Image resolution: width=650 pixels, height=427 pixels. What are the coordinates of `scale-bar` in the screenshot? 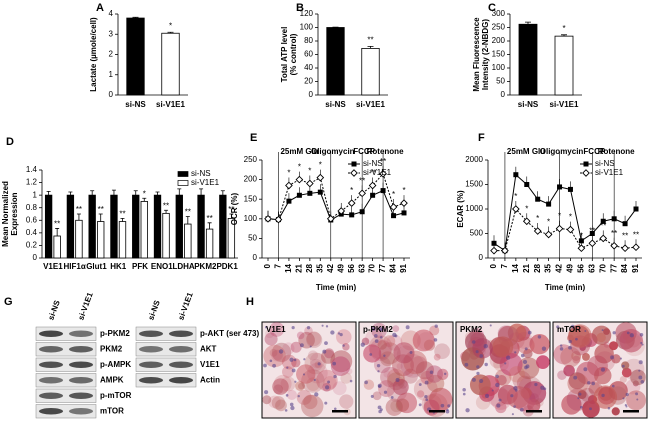 It's located at (534, 411).